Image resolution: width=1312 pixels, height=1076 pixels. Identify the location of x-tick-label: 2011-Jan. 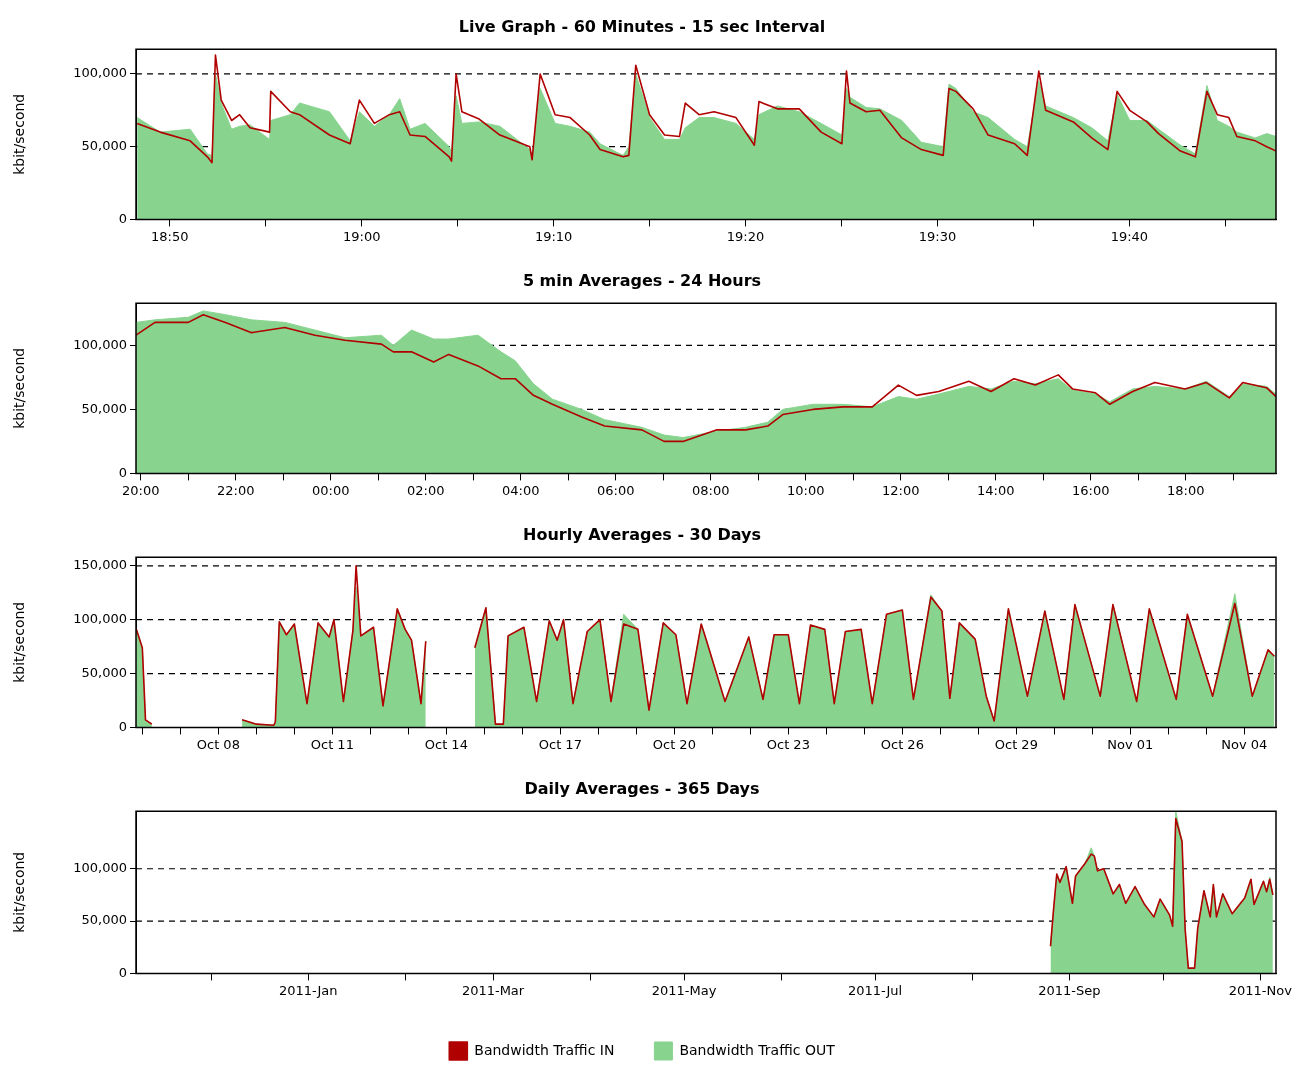
(308, 990).